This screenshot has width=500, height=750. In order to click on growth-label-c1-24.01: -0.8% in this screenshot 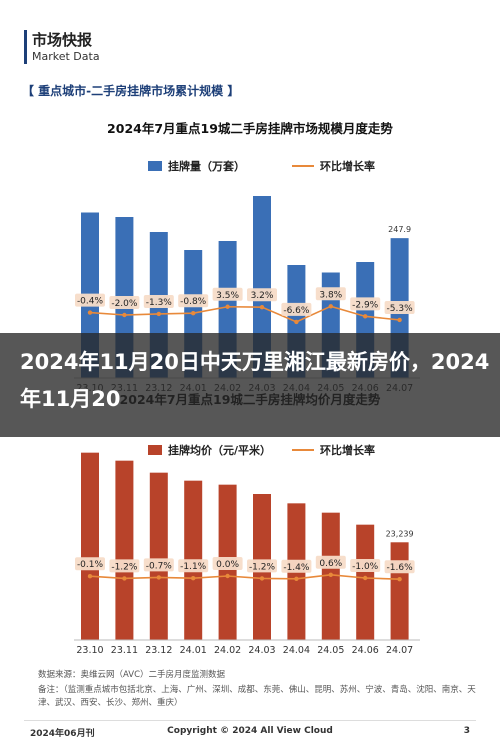, I will do `click(193, 302)`.